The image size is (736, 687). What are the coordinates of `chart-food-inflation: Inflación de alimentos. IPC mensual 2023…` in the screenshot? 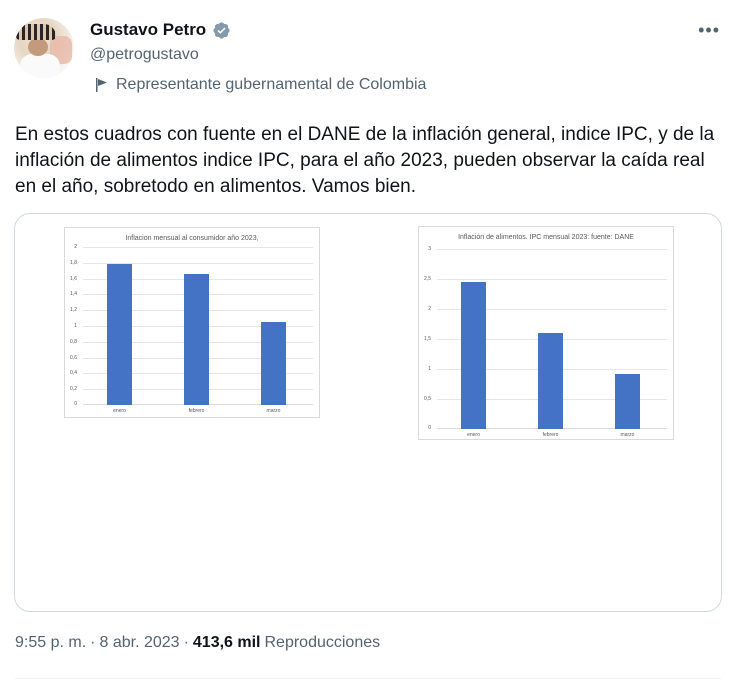 It's located at (546, 333).